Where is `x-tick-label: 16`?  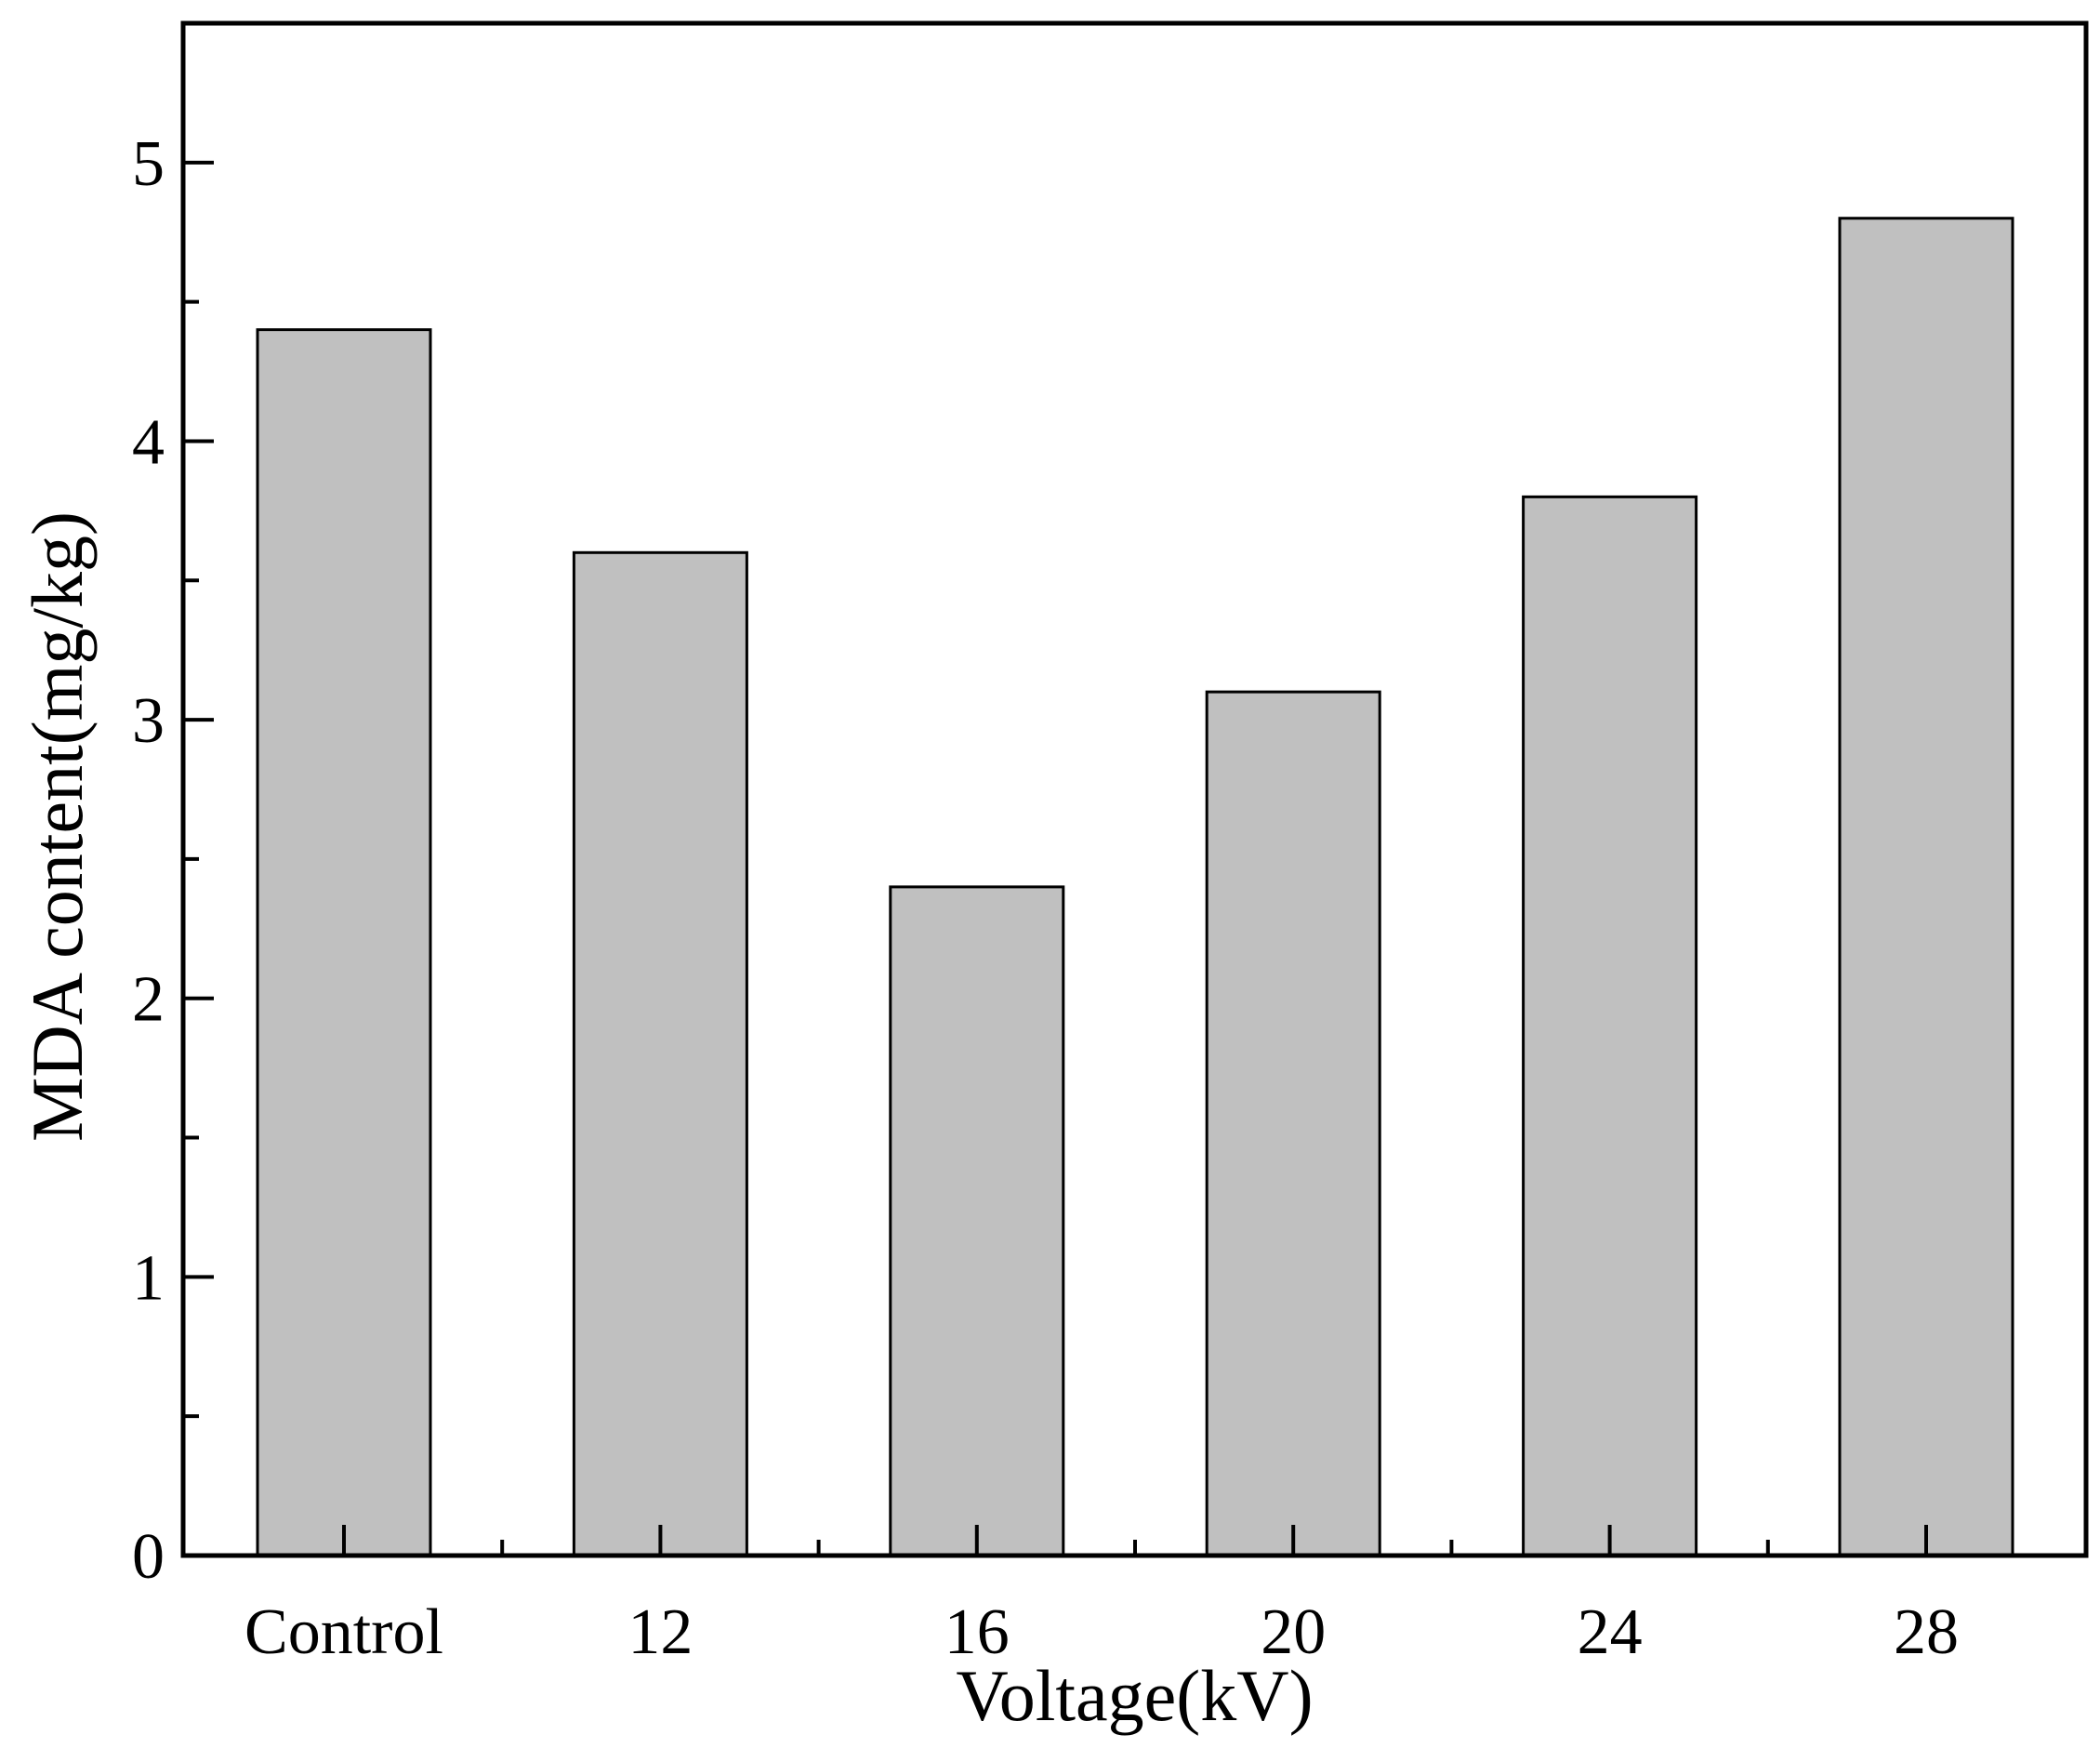 x-tick-label: 16 is located at coordinates (977, 1632).